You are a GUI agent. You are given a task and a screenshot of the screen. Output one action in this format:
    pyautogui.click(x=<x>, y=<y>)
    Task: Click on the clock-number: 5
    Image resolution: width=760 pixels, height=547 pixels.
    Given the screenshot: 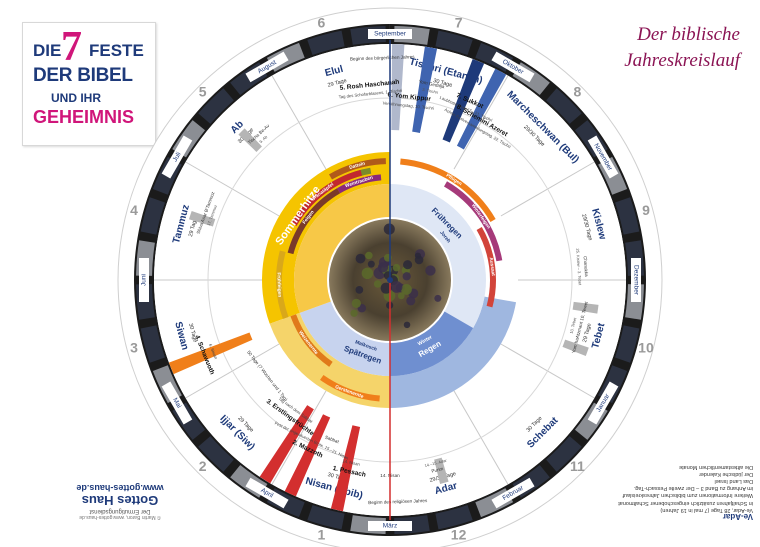 What is the action you would take?
    pyautogui.click(x=203, y=91)
    